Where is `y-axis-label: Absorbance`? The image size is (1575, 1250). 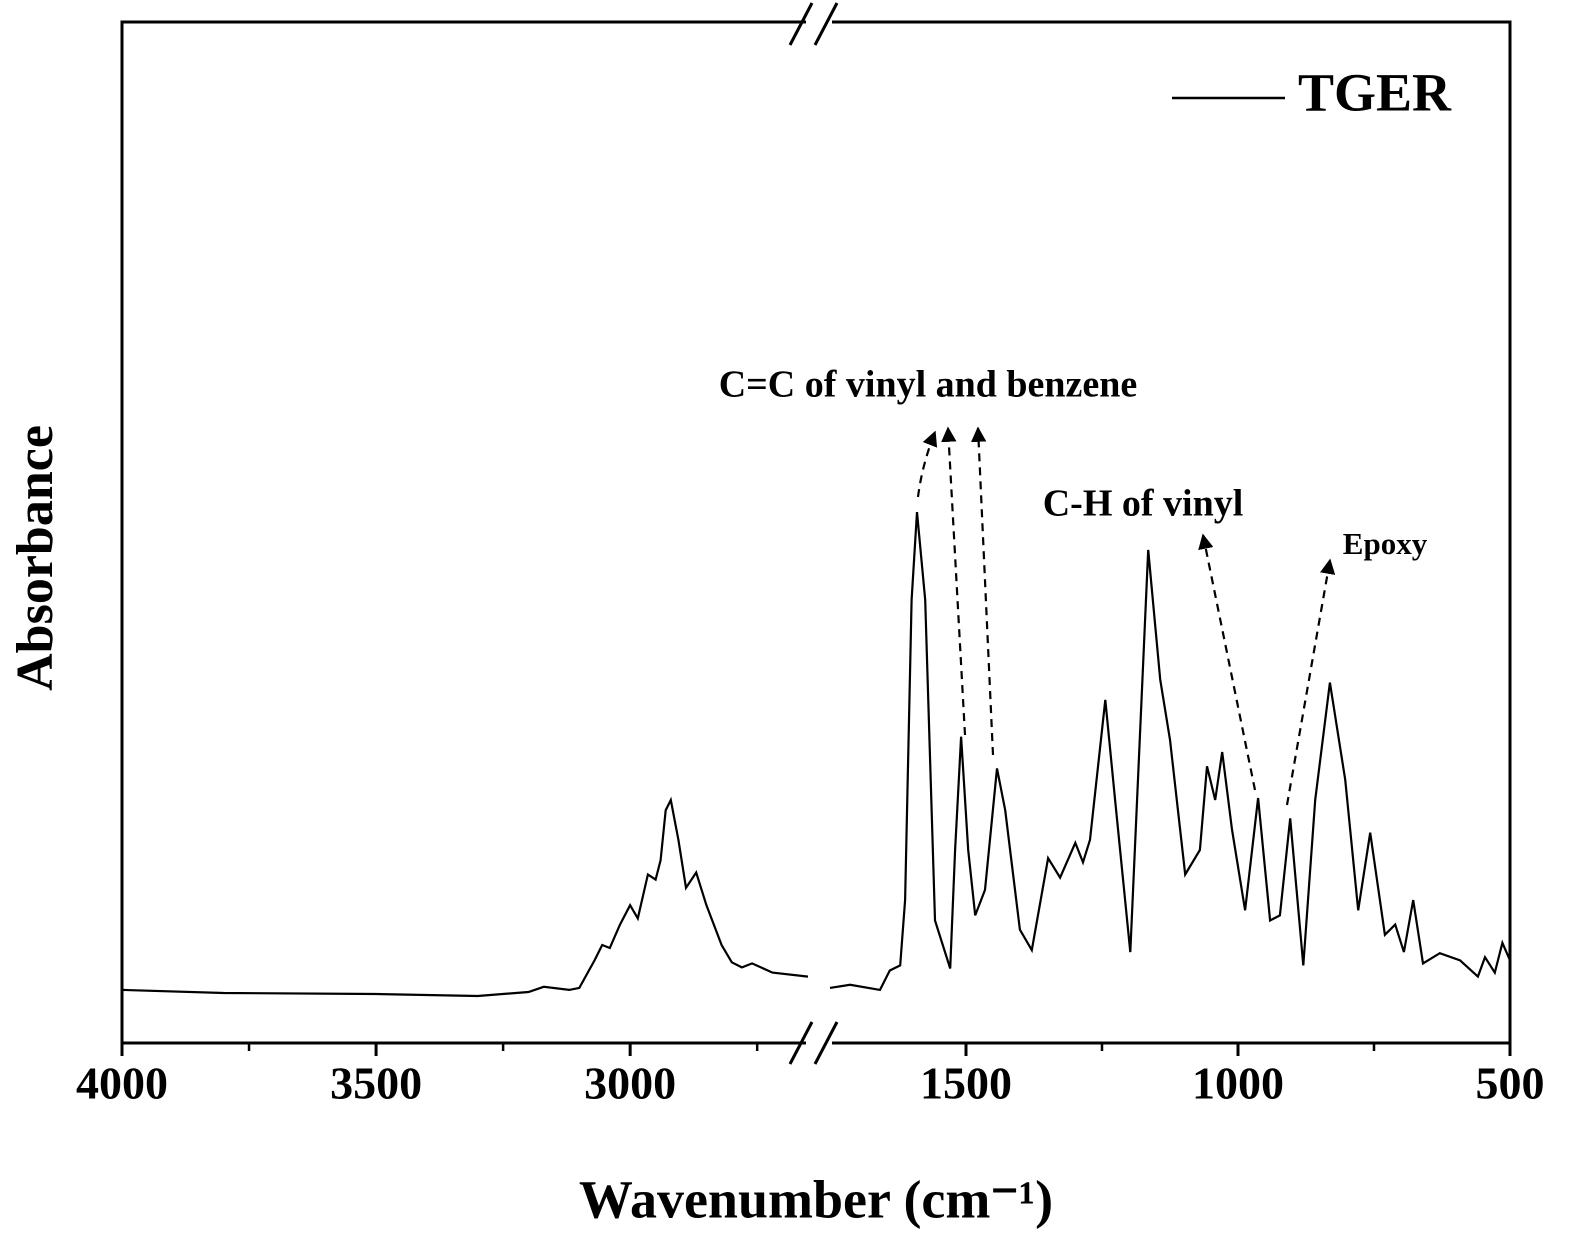 y-axis-label: Absorbance is located at coordinates (35, 558).